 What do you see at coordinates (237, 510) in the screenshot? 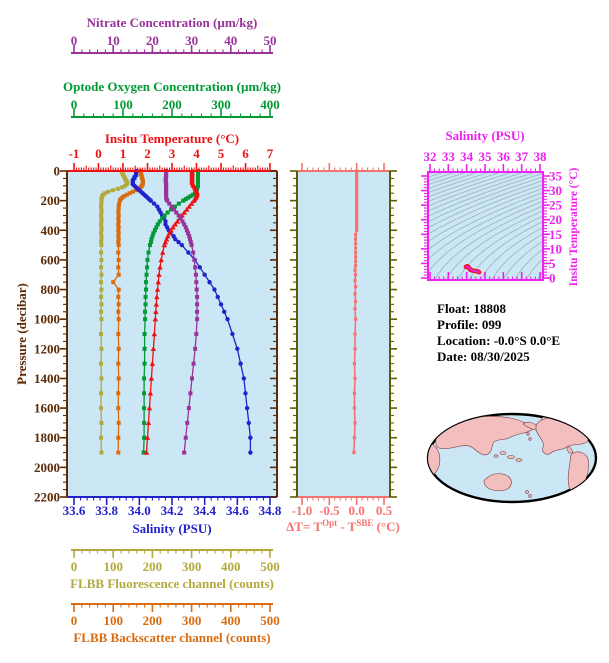
I see `tick-label: 34.6` at bounding box center [237, 510].